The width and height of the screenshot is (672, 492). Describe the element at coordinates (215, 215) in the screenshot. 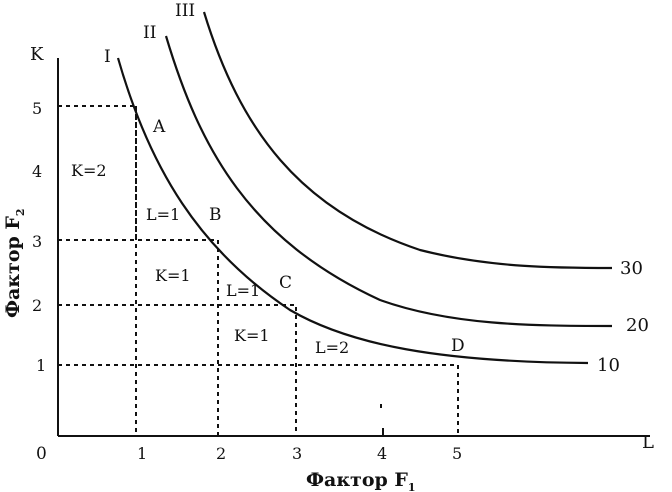

I see `point-label-b: B` at that location.